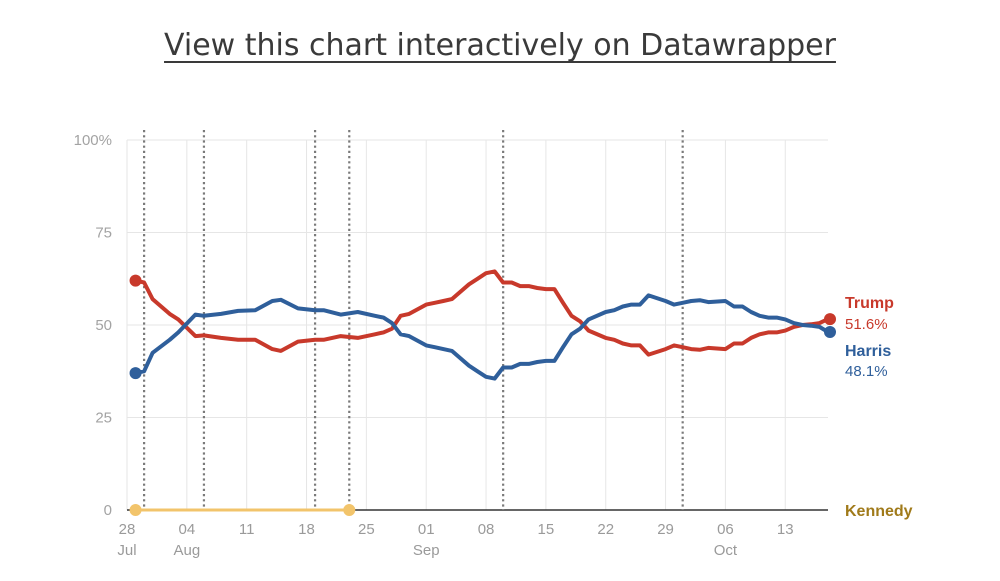 This screenshot has width=1000, height=581. What do you see at coordinates (108, 510) in the screenshot?
I see `y-tick-label: 0` at bounding box center [108, 510].